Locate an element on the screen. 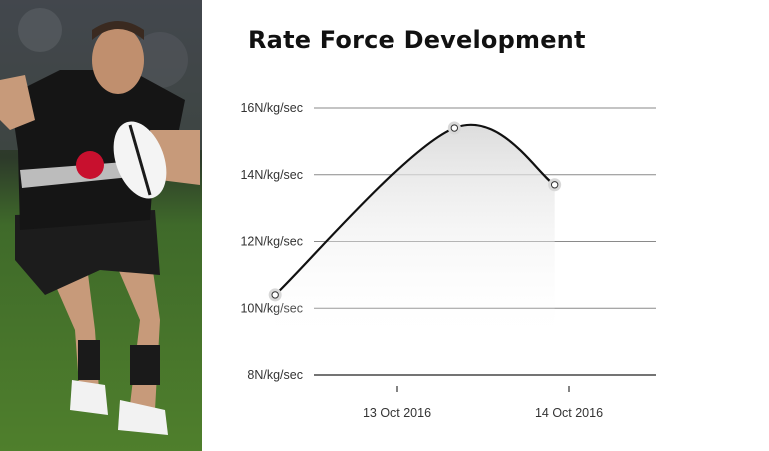 The width and height of the screenshot is (769, 451). y-tick-label: 12N/kg/sec is located at coordinates (271, 242).